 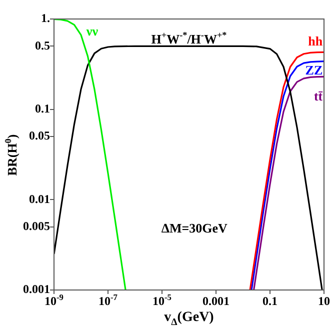 I want to click on y-tick-label: 0.001, so click(x=36, y=289).